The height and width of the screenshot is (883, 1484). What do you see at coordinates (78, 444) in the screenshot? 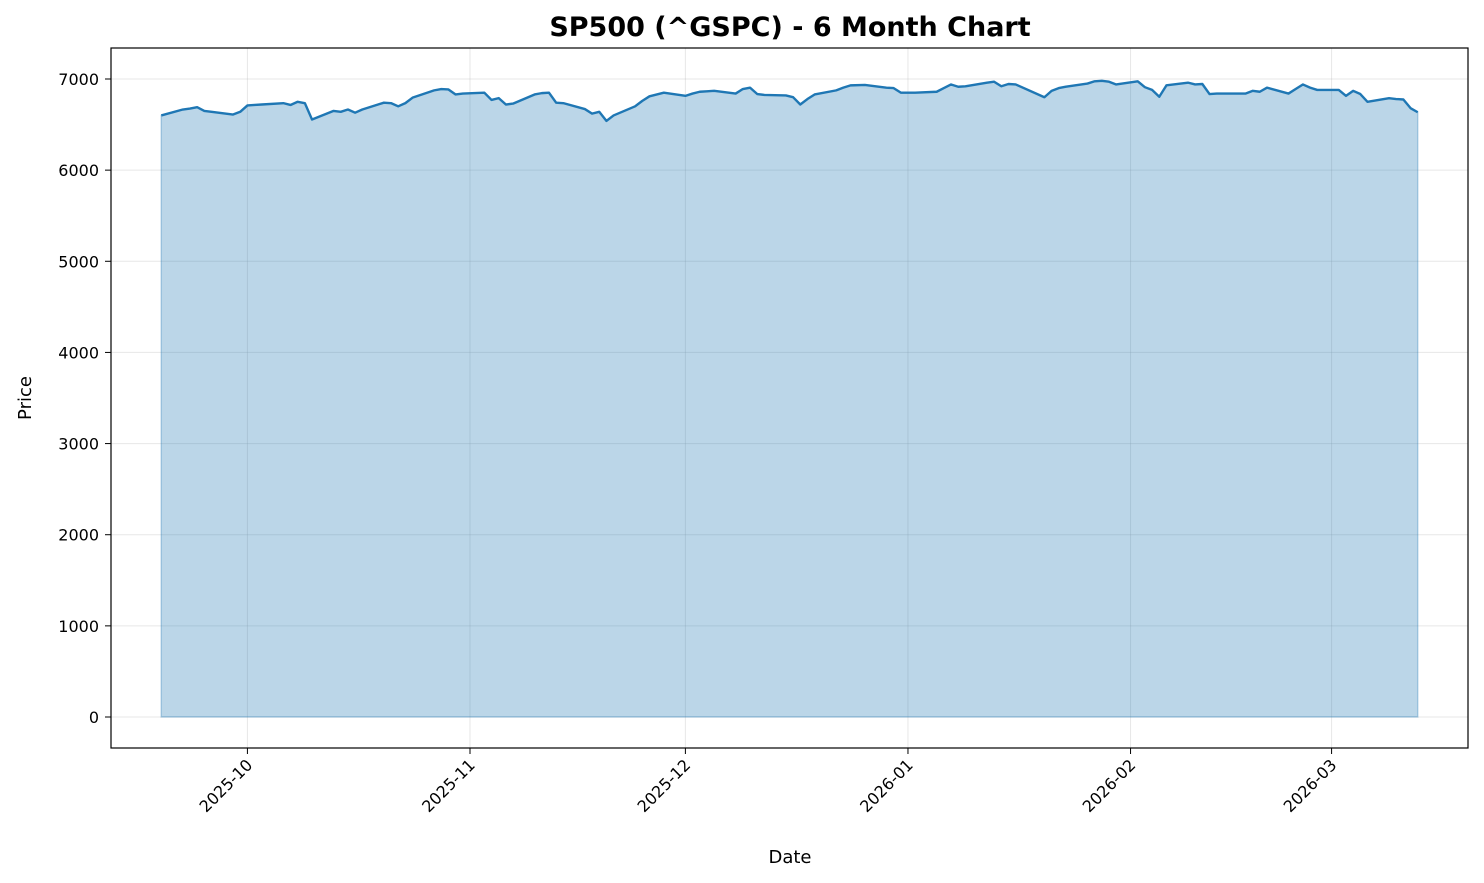
I see `y-tick-label: 3000` at bounding box center [78, 444].